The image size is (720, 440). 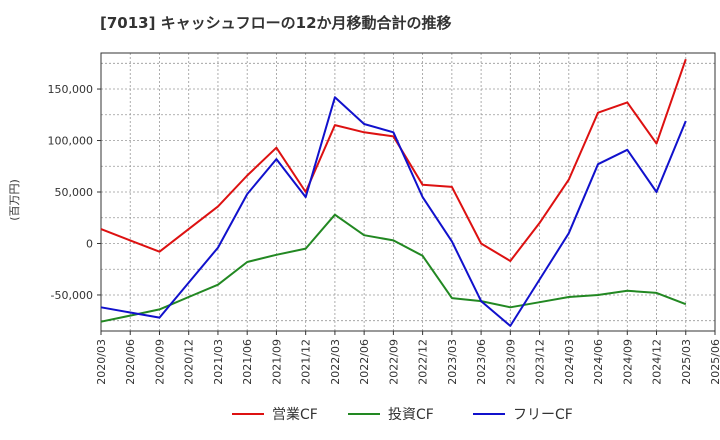 What do you see at coordinates (335, 362) in the screenshot?
I see `x-tick-label: 2022/03` at bounding box center [335, 362].